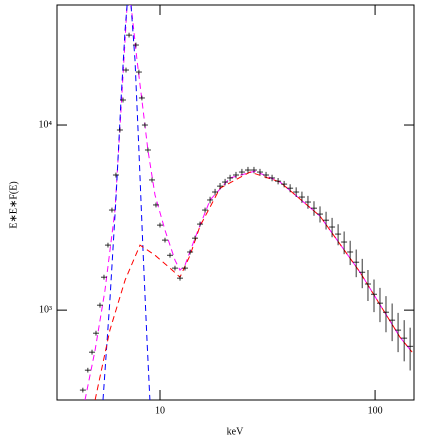 The width and height of the screenshot is (429, 443). Describe the element at coordinates (46, 124) in the screenshot. I see `y-tick-label: 10⁴` at that location.